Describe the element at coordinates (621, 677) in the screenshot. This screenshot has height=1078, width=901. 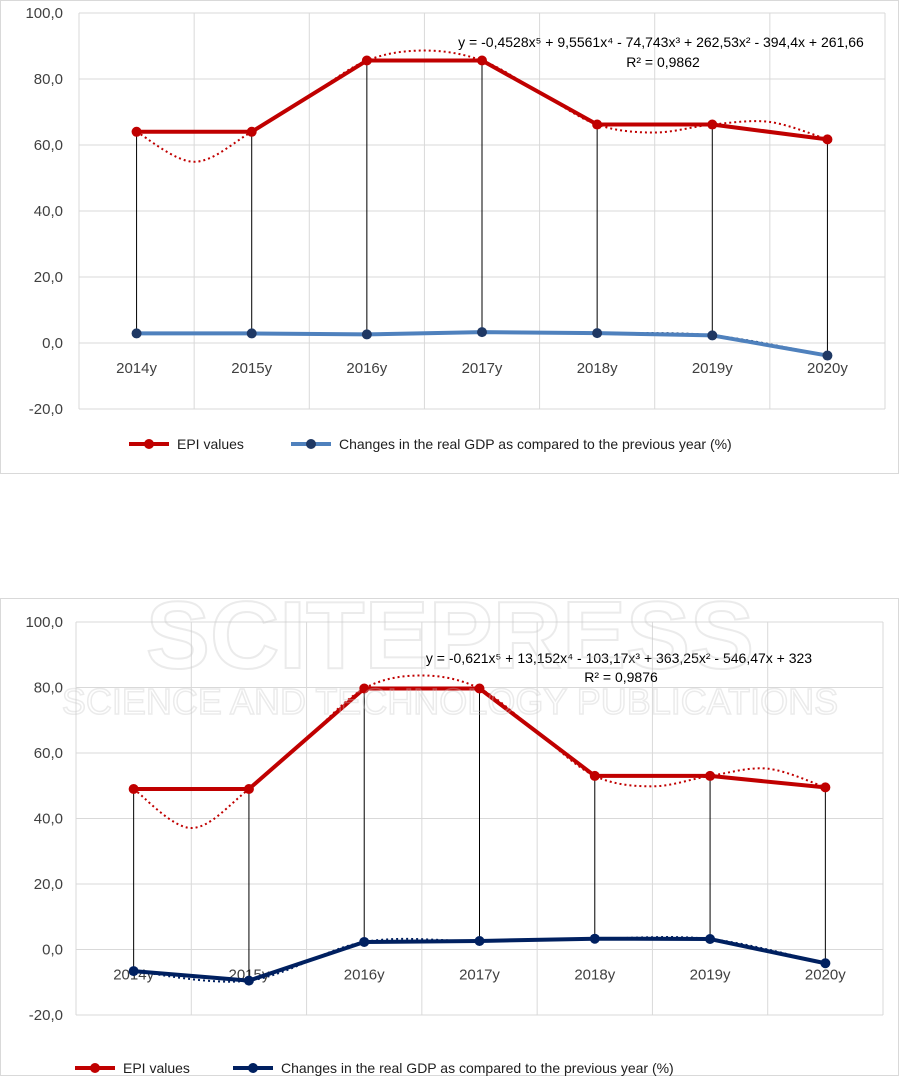
I see `trendline-r2: R² = 0,9876` at that location.